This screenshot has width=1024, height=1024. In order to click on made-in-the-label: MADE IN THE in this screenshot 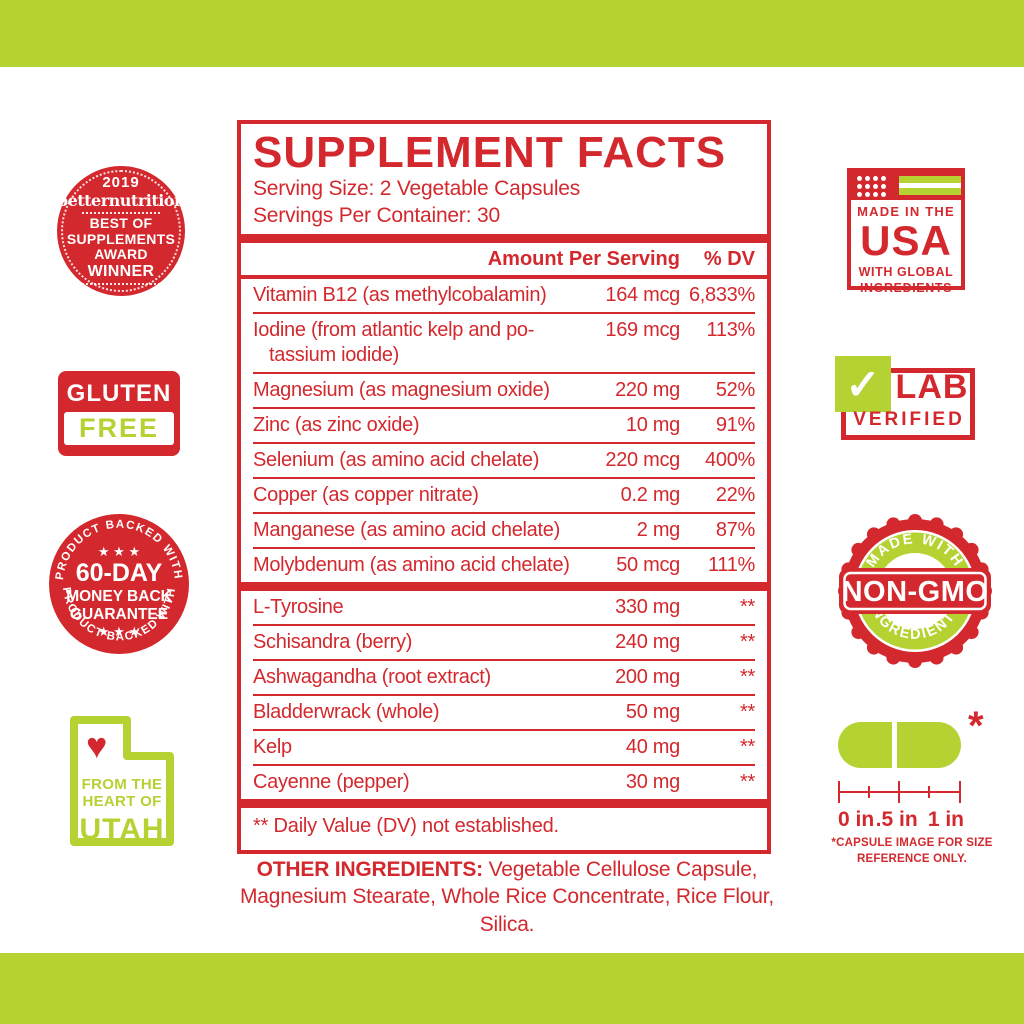, I will do `click(906, 211)`.